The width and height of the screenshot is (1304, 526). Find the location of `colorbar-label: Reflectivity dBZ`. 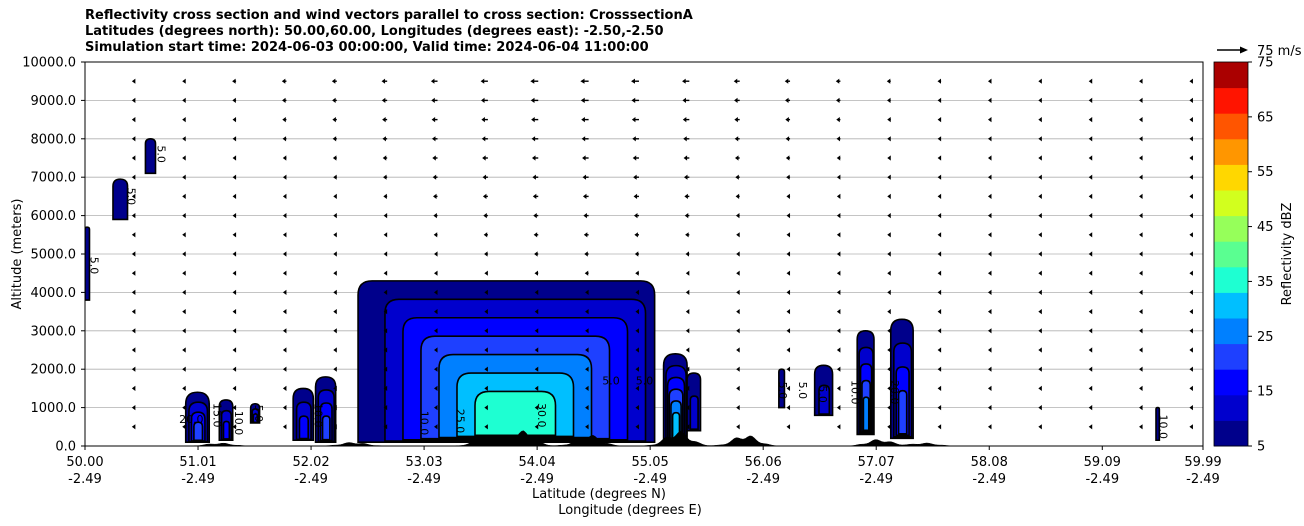

colorbar-label: Reflectivity dBZ is located at coordinates (1287, 254).